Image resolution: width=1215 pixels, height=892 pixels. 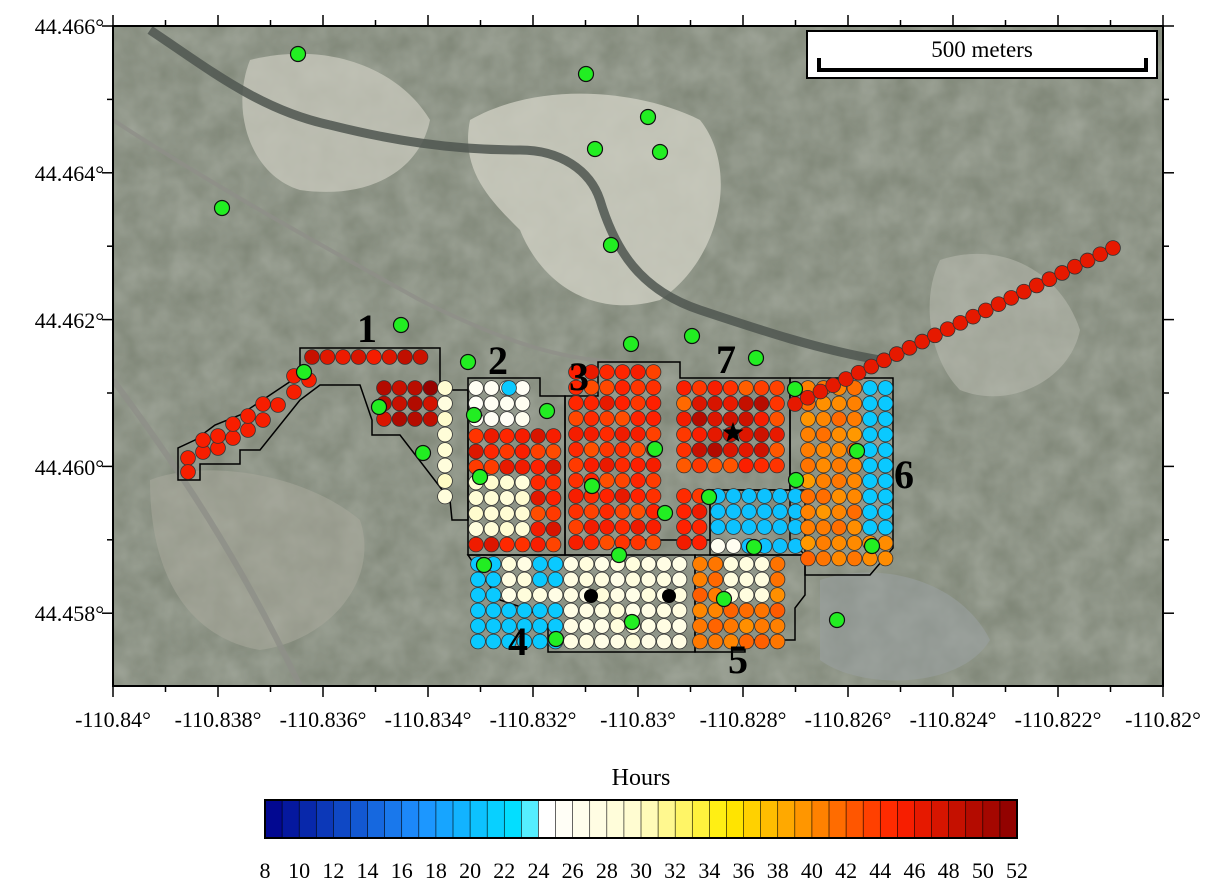 What do you see at coordinates (982, 49) in the screenshot?
I see `scale-bar-label: 500 meters` at bounding box center [982, 49].